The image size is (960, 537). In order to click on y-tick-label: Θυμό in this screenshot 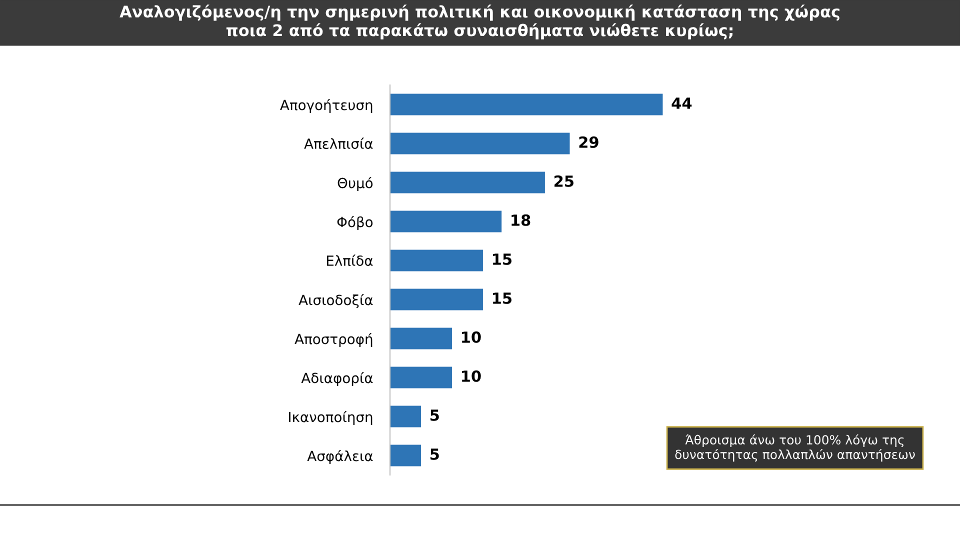, I will do `click(355, 183)`.